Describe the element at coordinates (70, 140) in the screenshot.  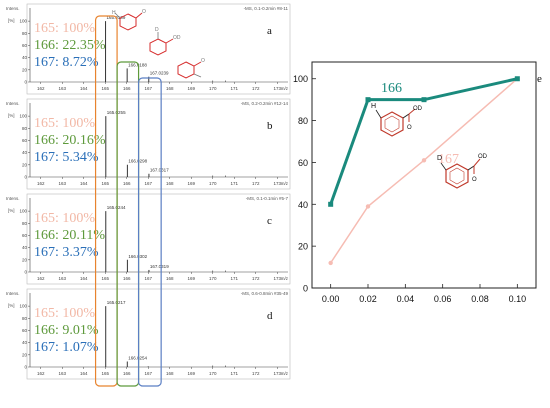
I see `isotope-ratio-label: 166: 20.16%` at that location.